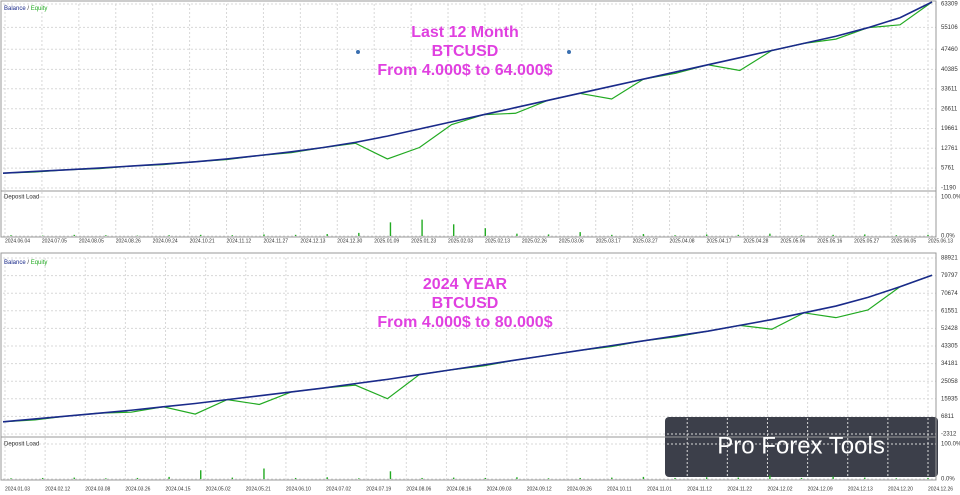 The width and height of the screenshot is (960, 495). I want to click on watermark: Pro Forex Tools, so click(801, 445).